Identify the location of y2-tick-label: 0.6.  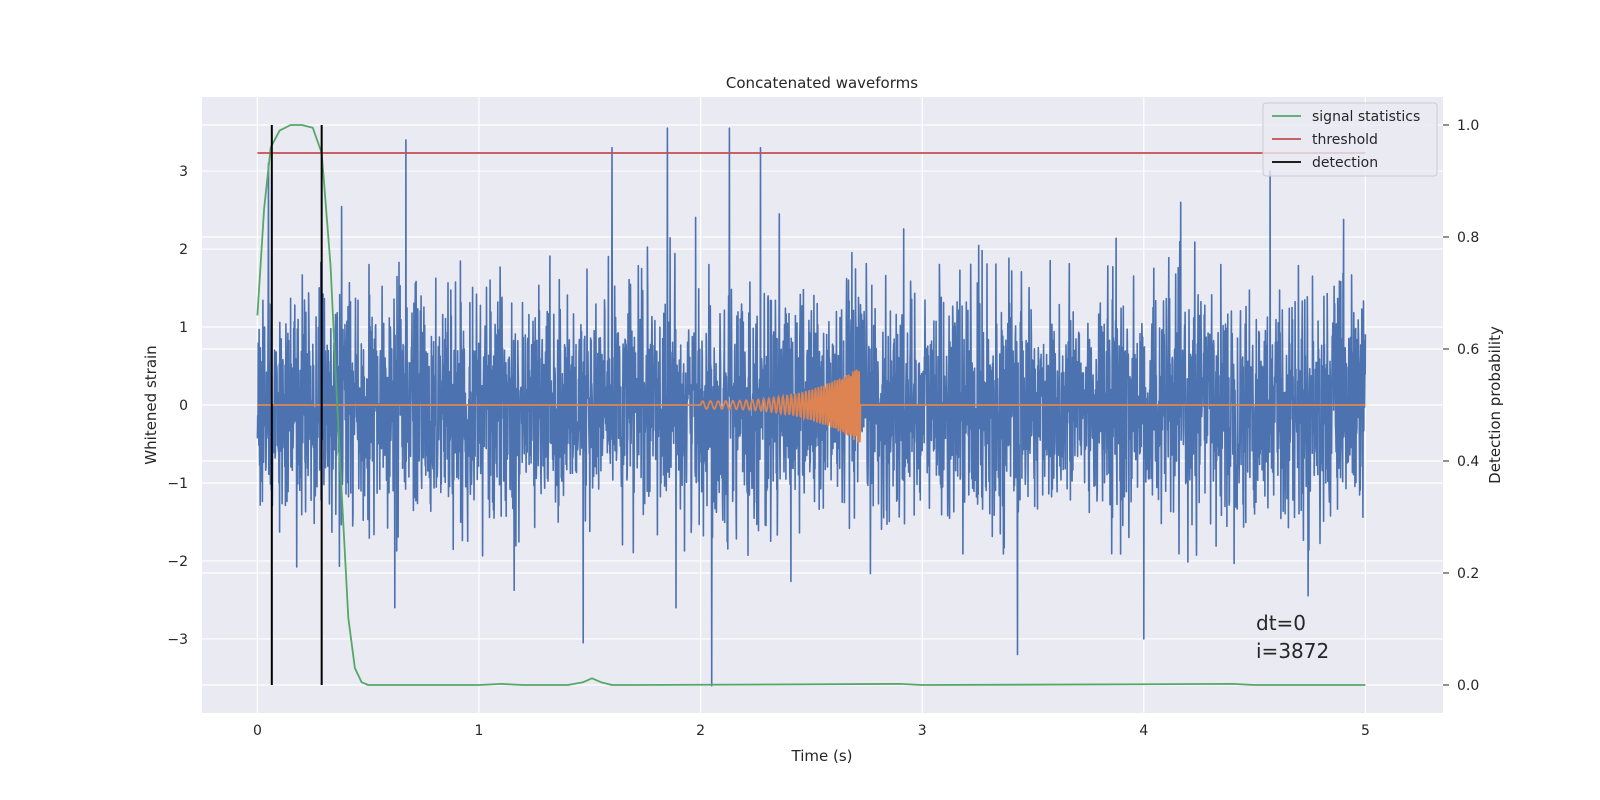
(1468, 350).